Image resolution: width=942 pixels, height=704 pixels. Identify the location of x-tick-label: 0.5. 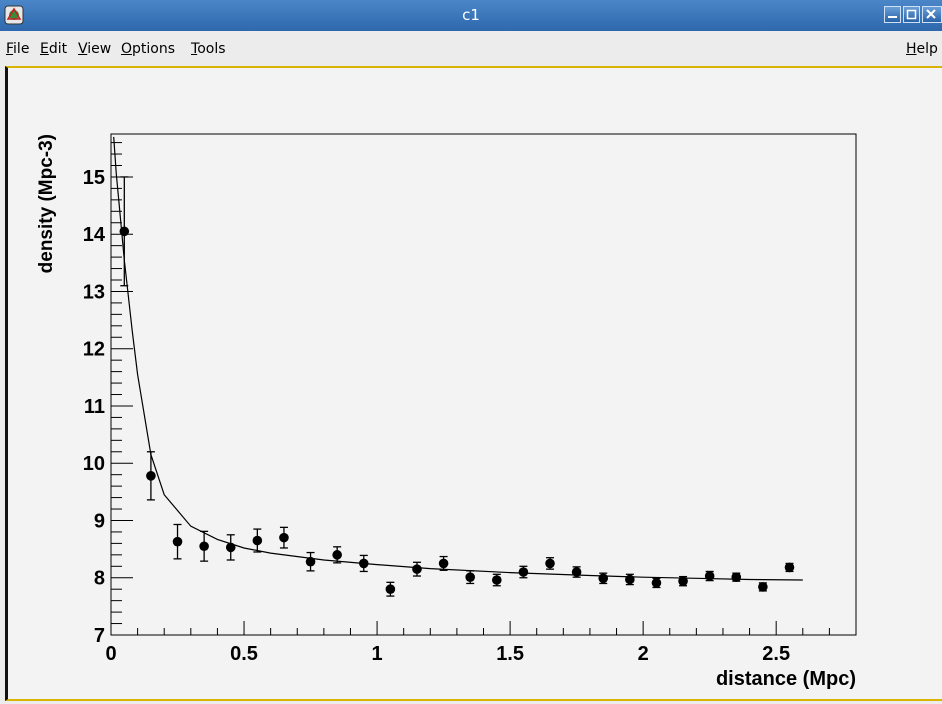
(244, 654).